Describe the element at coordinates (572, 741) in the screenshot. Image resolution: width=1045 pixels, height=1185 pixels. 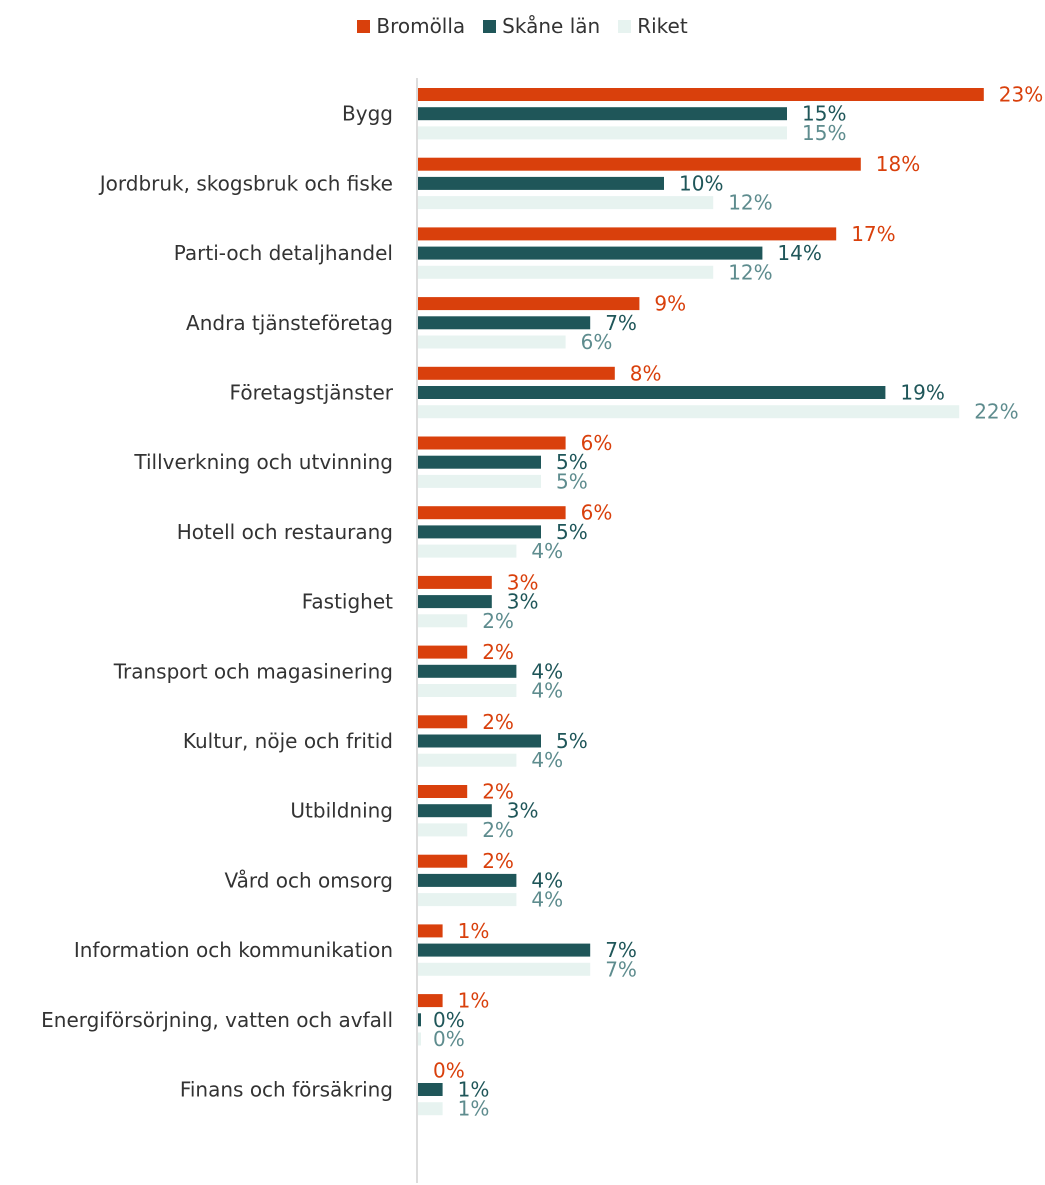
I see `data-label-skane-lan-kultur-noje-och-fritid: 5%` at that location.